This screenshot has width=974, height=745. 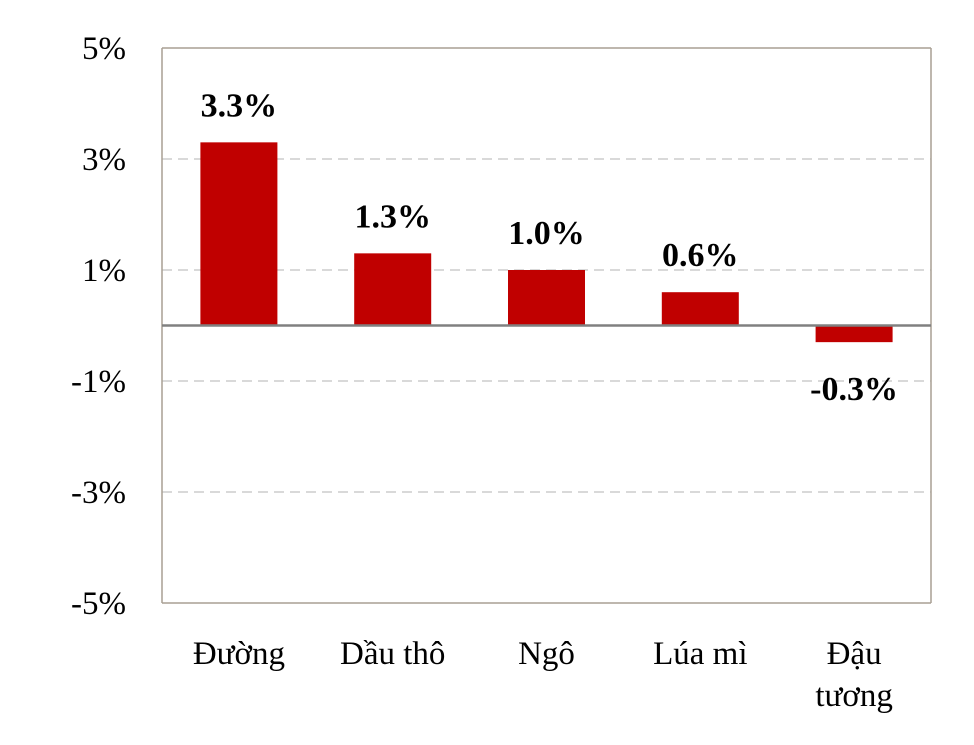 What do you see at coordinates (546, 654) in the screenshot?
I see `category-label: Ngô` at bounding box center [546, 654].